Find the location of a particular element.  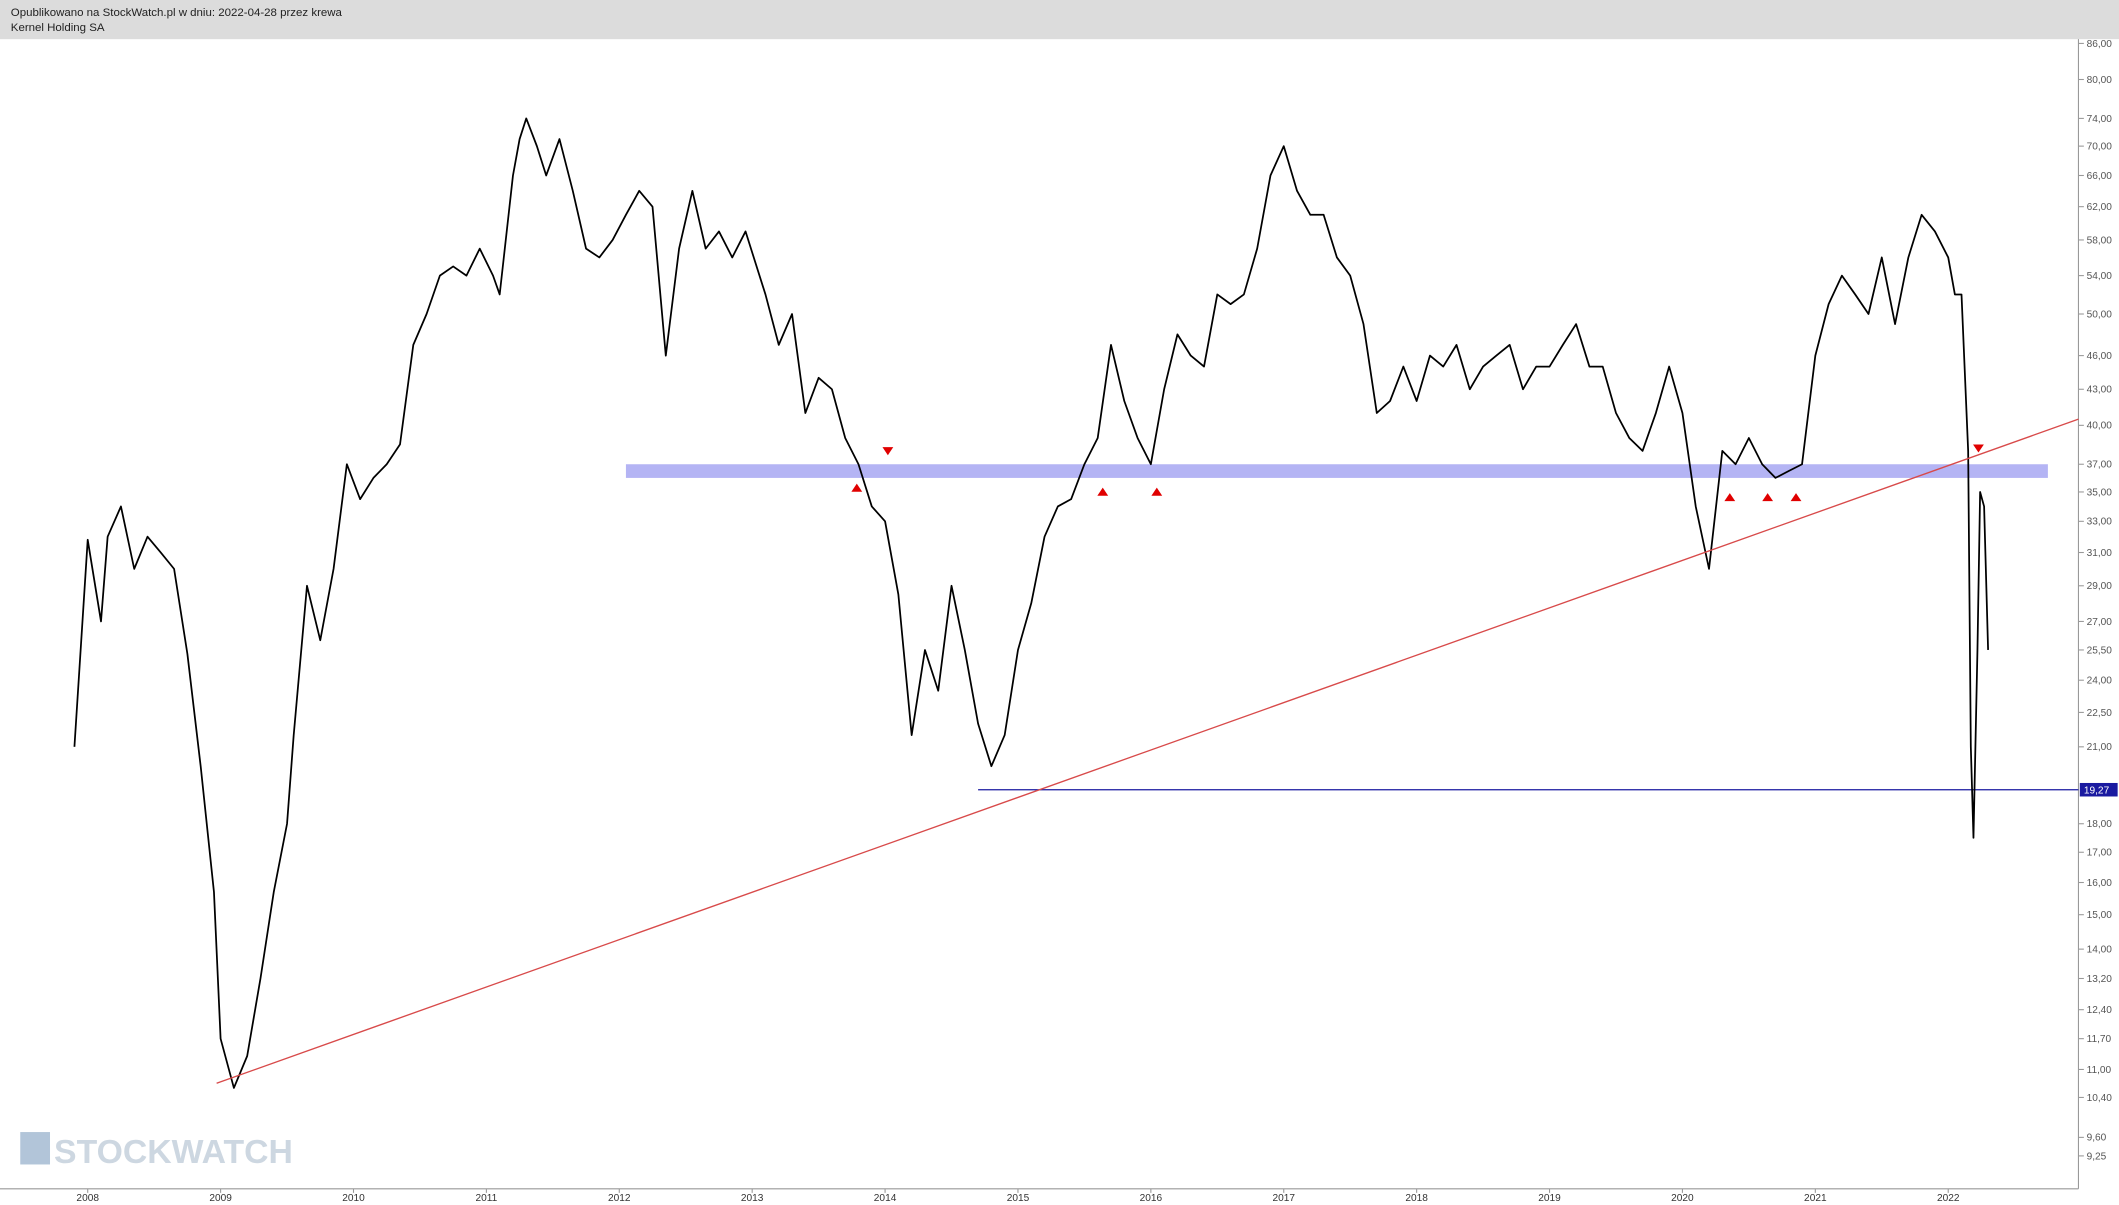

y-tick-label: 86,00 is located at coordinates (2100, 44).